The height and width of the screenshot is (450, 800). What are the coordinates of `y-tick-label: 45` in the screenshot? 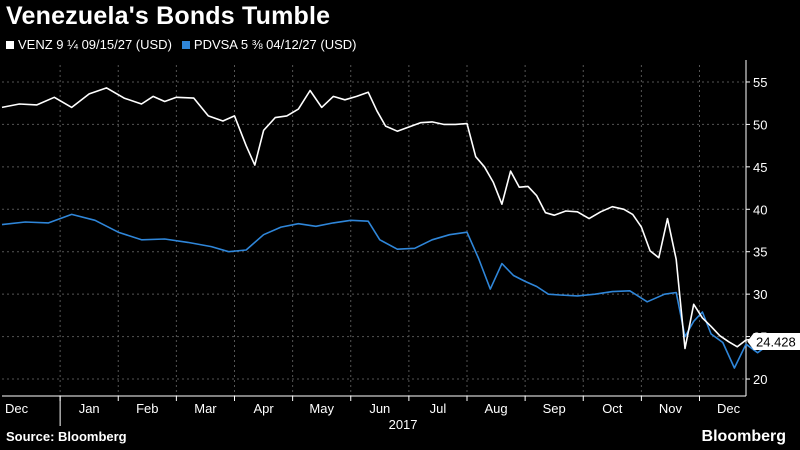 It's located at (760, 167).